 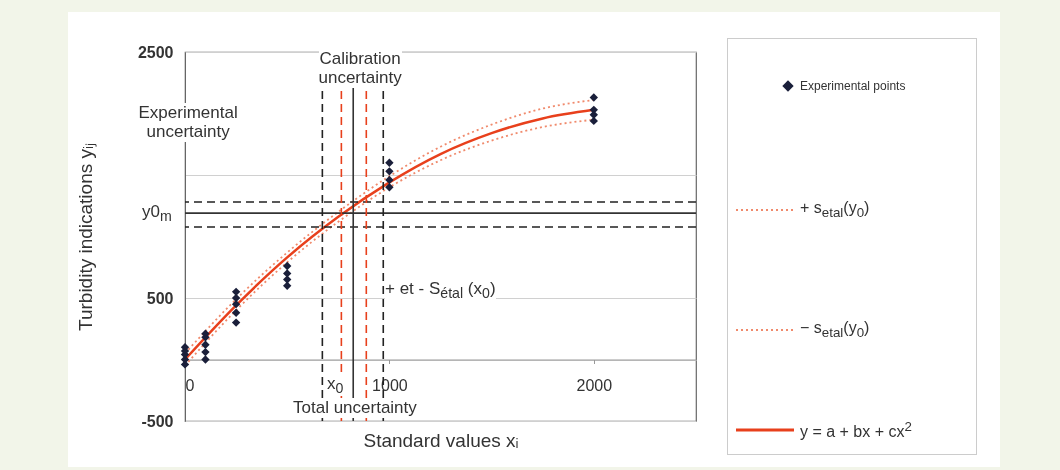 What do you see at coordinates (835, 330) in the screenshot?
I see `legend-label: − s$_{etal}$(y$_{0}$)` at bounding box center [835, 330].